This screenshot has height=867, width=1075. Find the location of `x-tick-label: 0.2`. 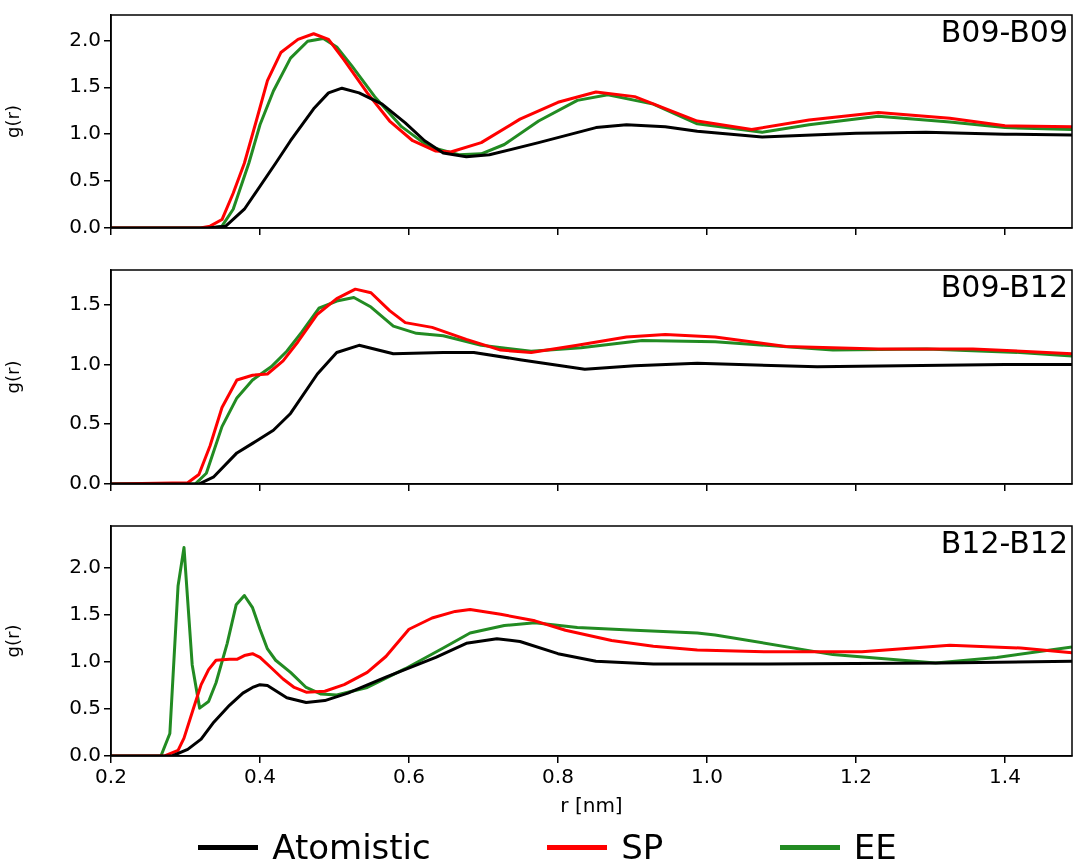

x-tick-label: 0.2 is located at coordinates (111, 776).